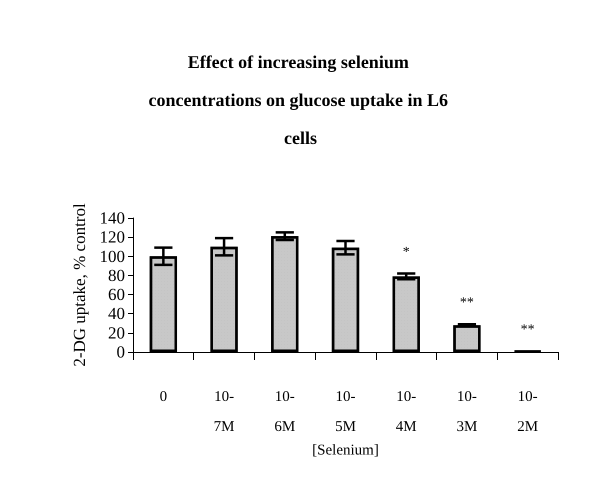 The image size is (601, 500). Describe the element at coordinates (116, 332) in the screenshot. I see `y-tick-label: 20` at that location.